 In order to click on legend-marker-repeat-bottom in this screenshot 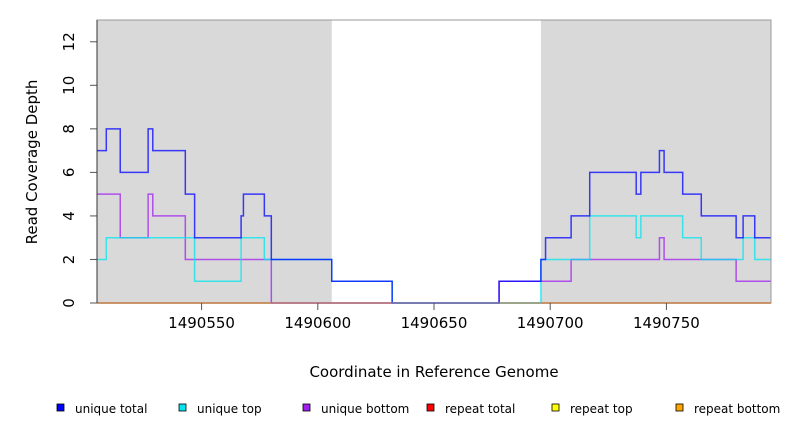, I will do `click(679, 407)`.